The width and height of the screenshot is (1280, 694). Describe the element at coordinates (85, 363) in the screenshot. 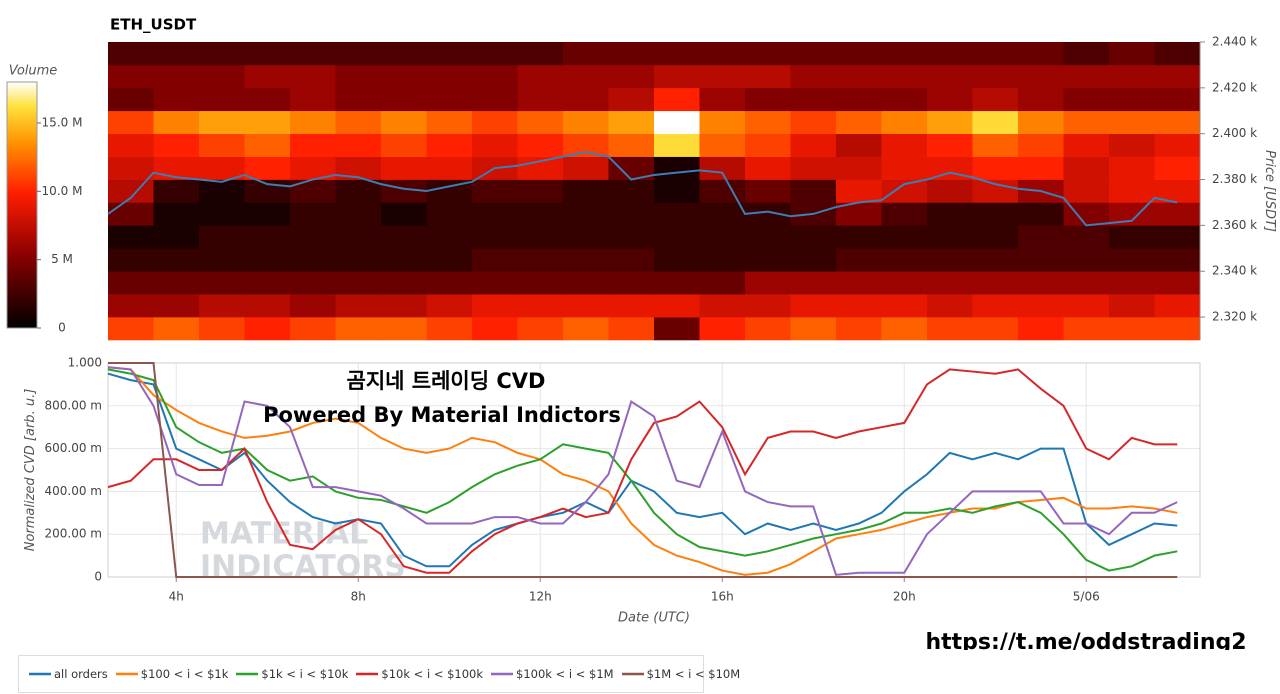

I see `y-tick-label: 1.000` at that location.